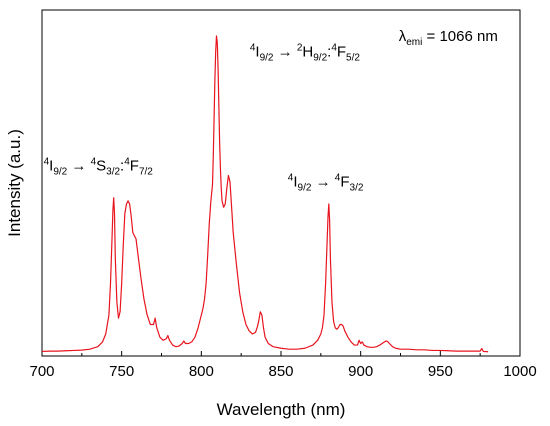  Describe the element at coordinates (121, 371) in the screenshot. I see `x-tick-label: 750` at that location.